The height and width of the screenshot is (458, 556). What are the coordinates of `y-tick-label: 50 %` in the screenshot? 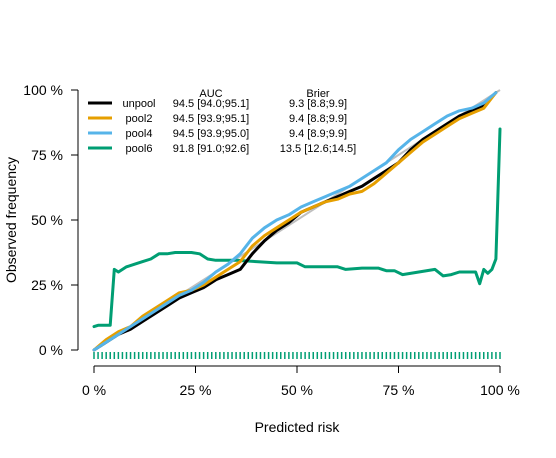 It's located at (47, 220).